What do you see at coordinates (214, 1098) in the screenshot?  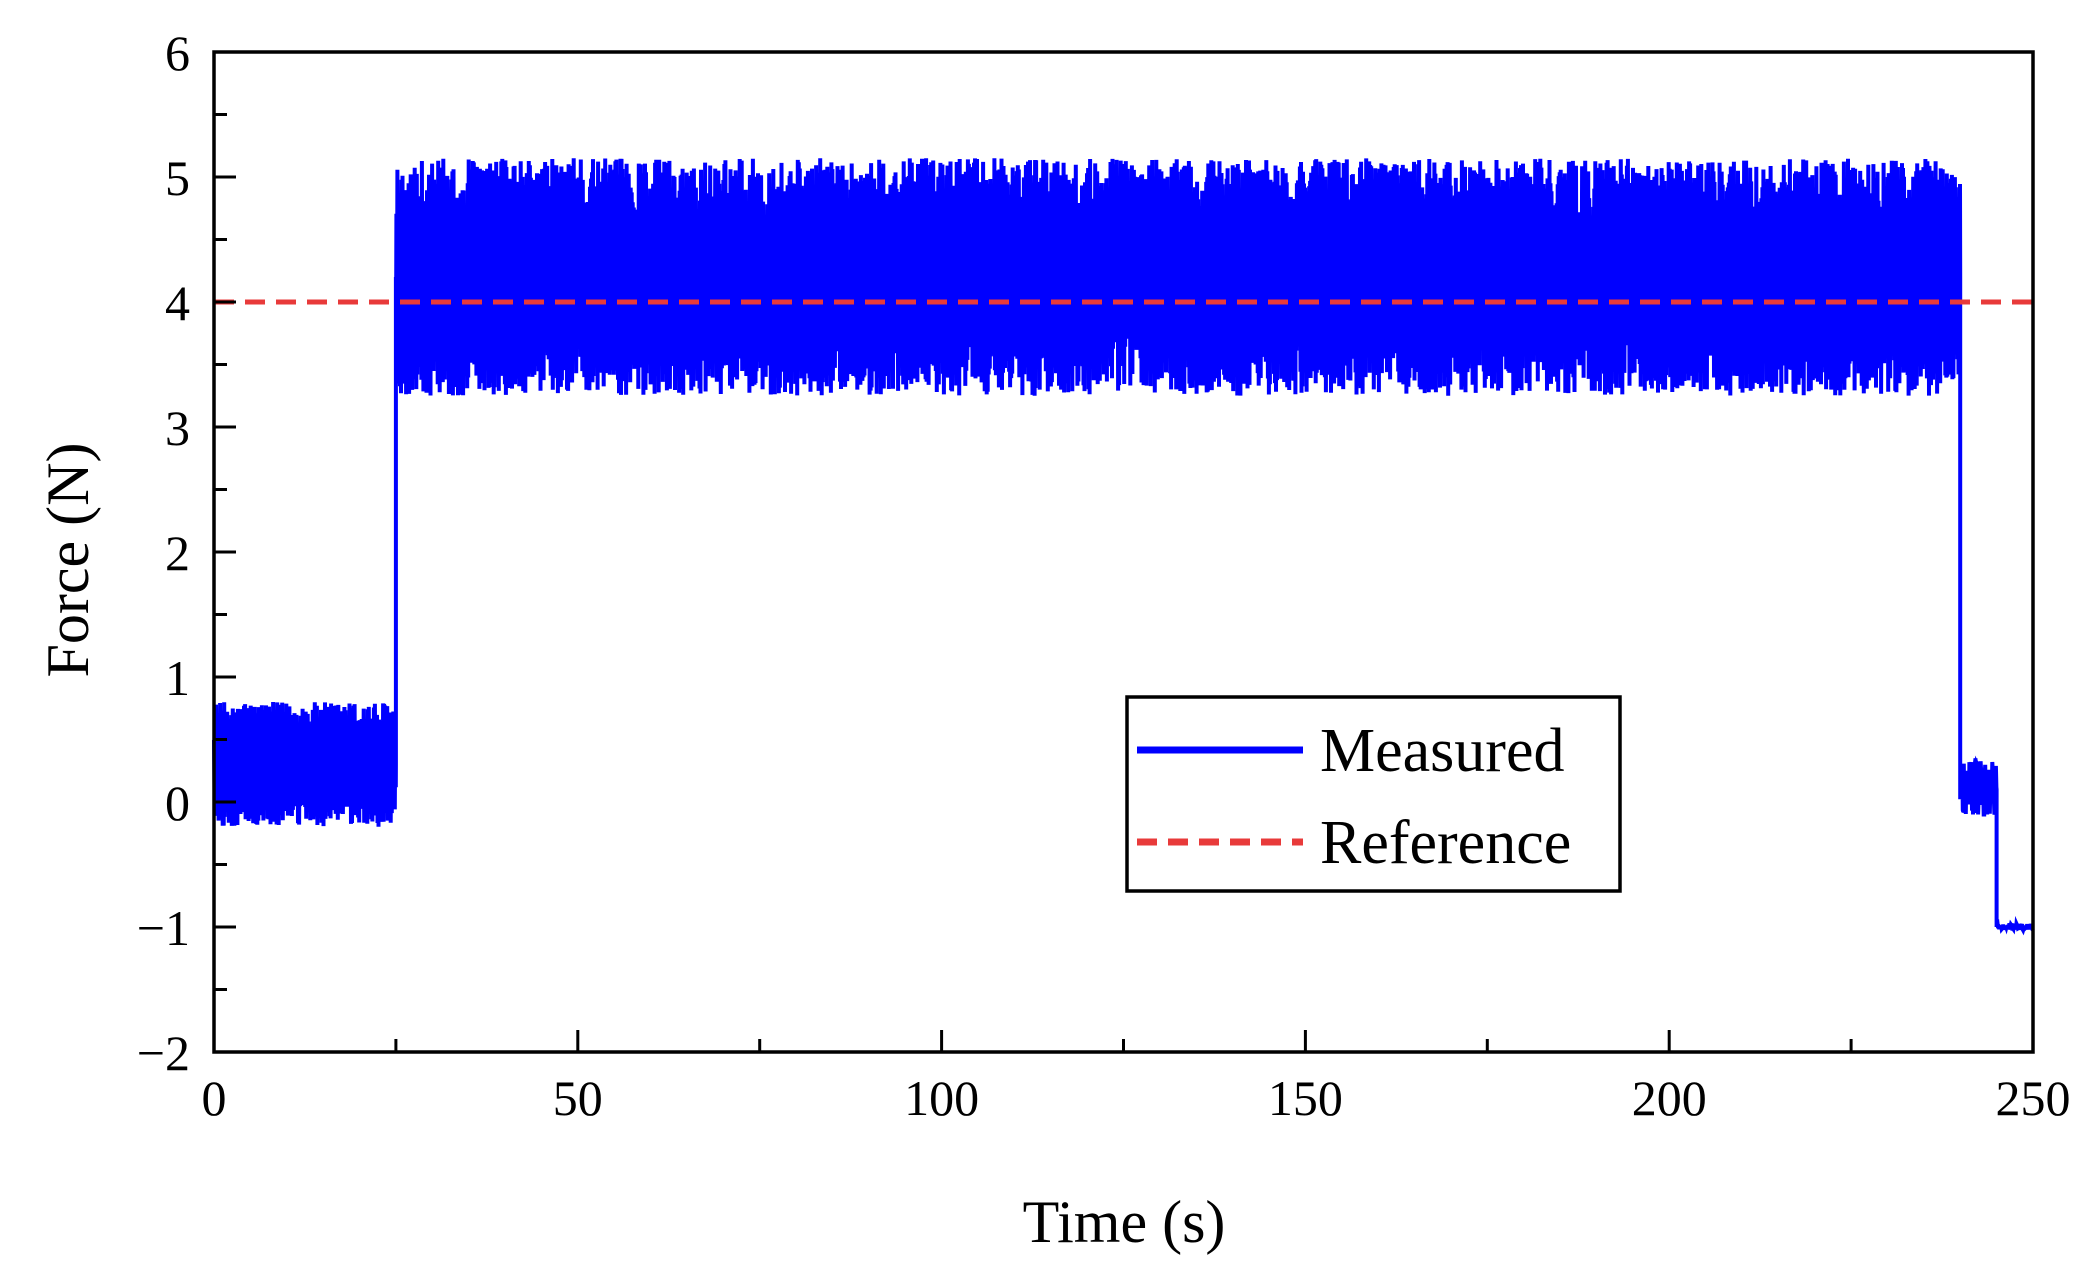 I see `x-tick-label: 0` at bounding box center [214, 1098].